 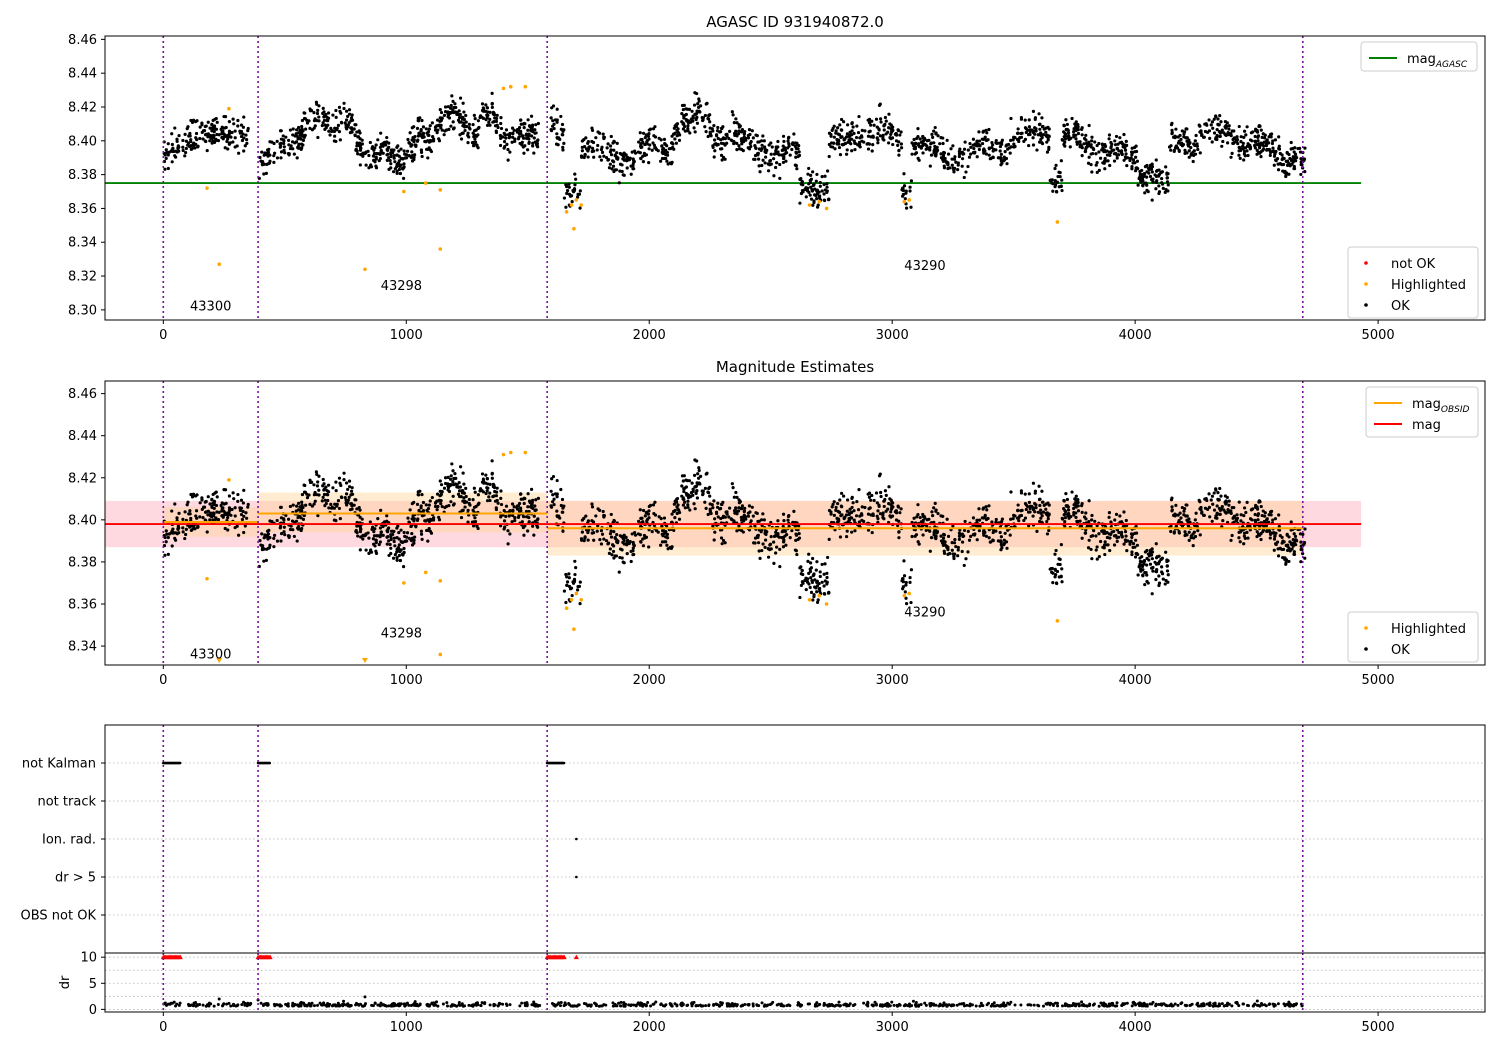 I want to click on y-tick-label: 8.46, so click(x=82, y=40).